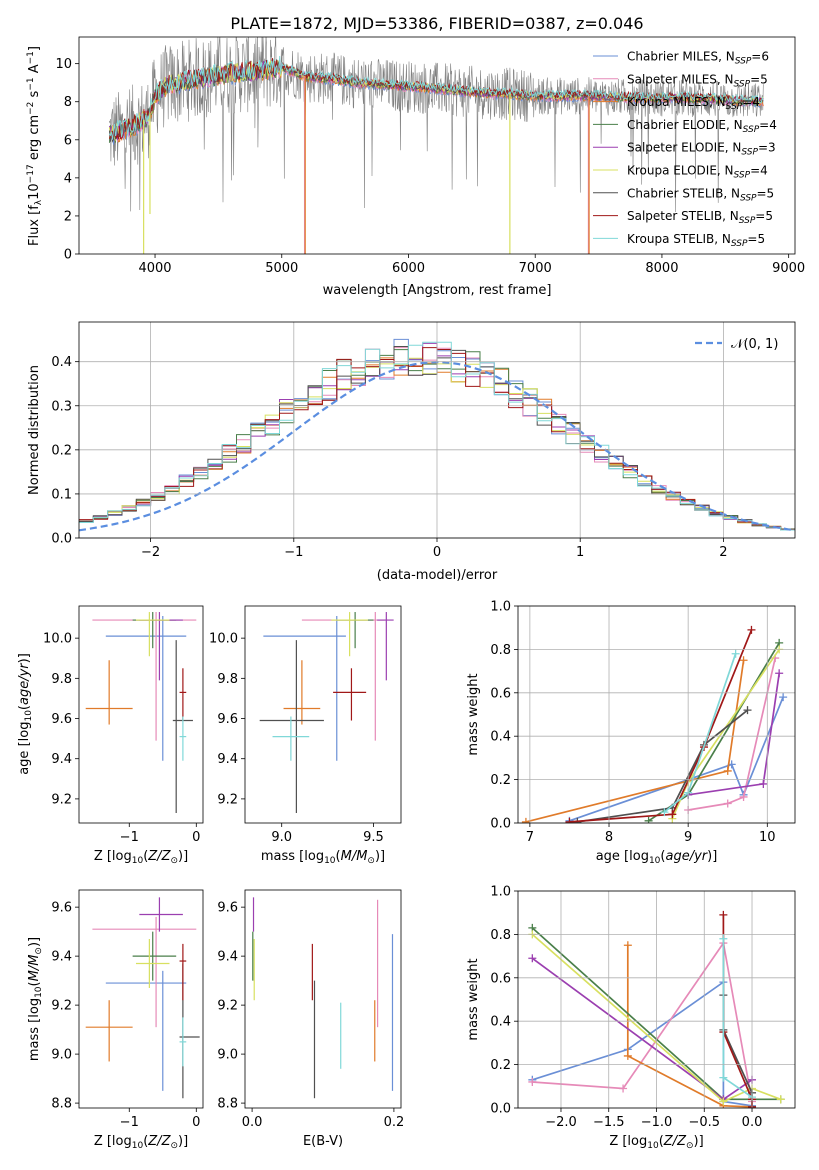 This screenshot has height=1170, width=819. What do you see at coordinates (34, 139) in the screenshot?
I see `label-part: erg cm` at bounding box center [34, 139].